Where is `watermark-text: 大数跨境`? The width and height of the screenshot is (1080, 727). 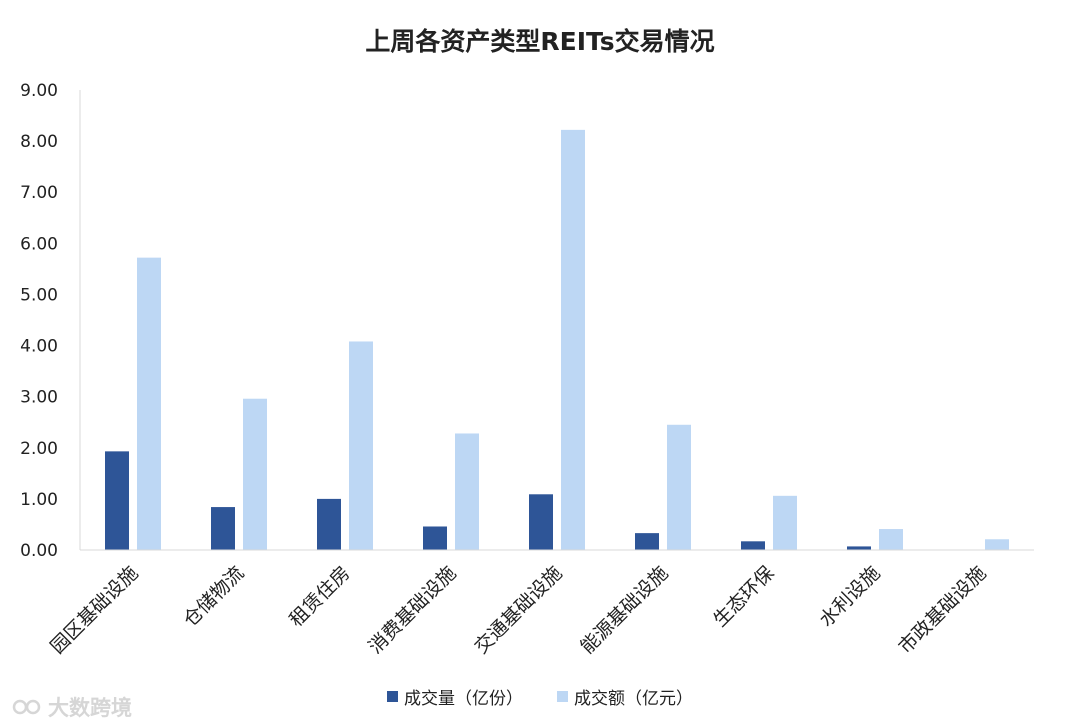 watermark-text: 大数跨境 is located at coordinates (90, 708).